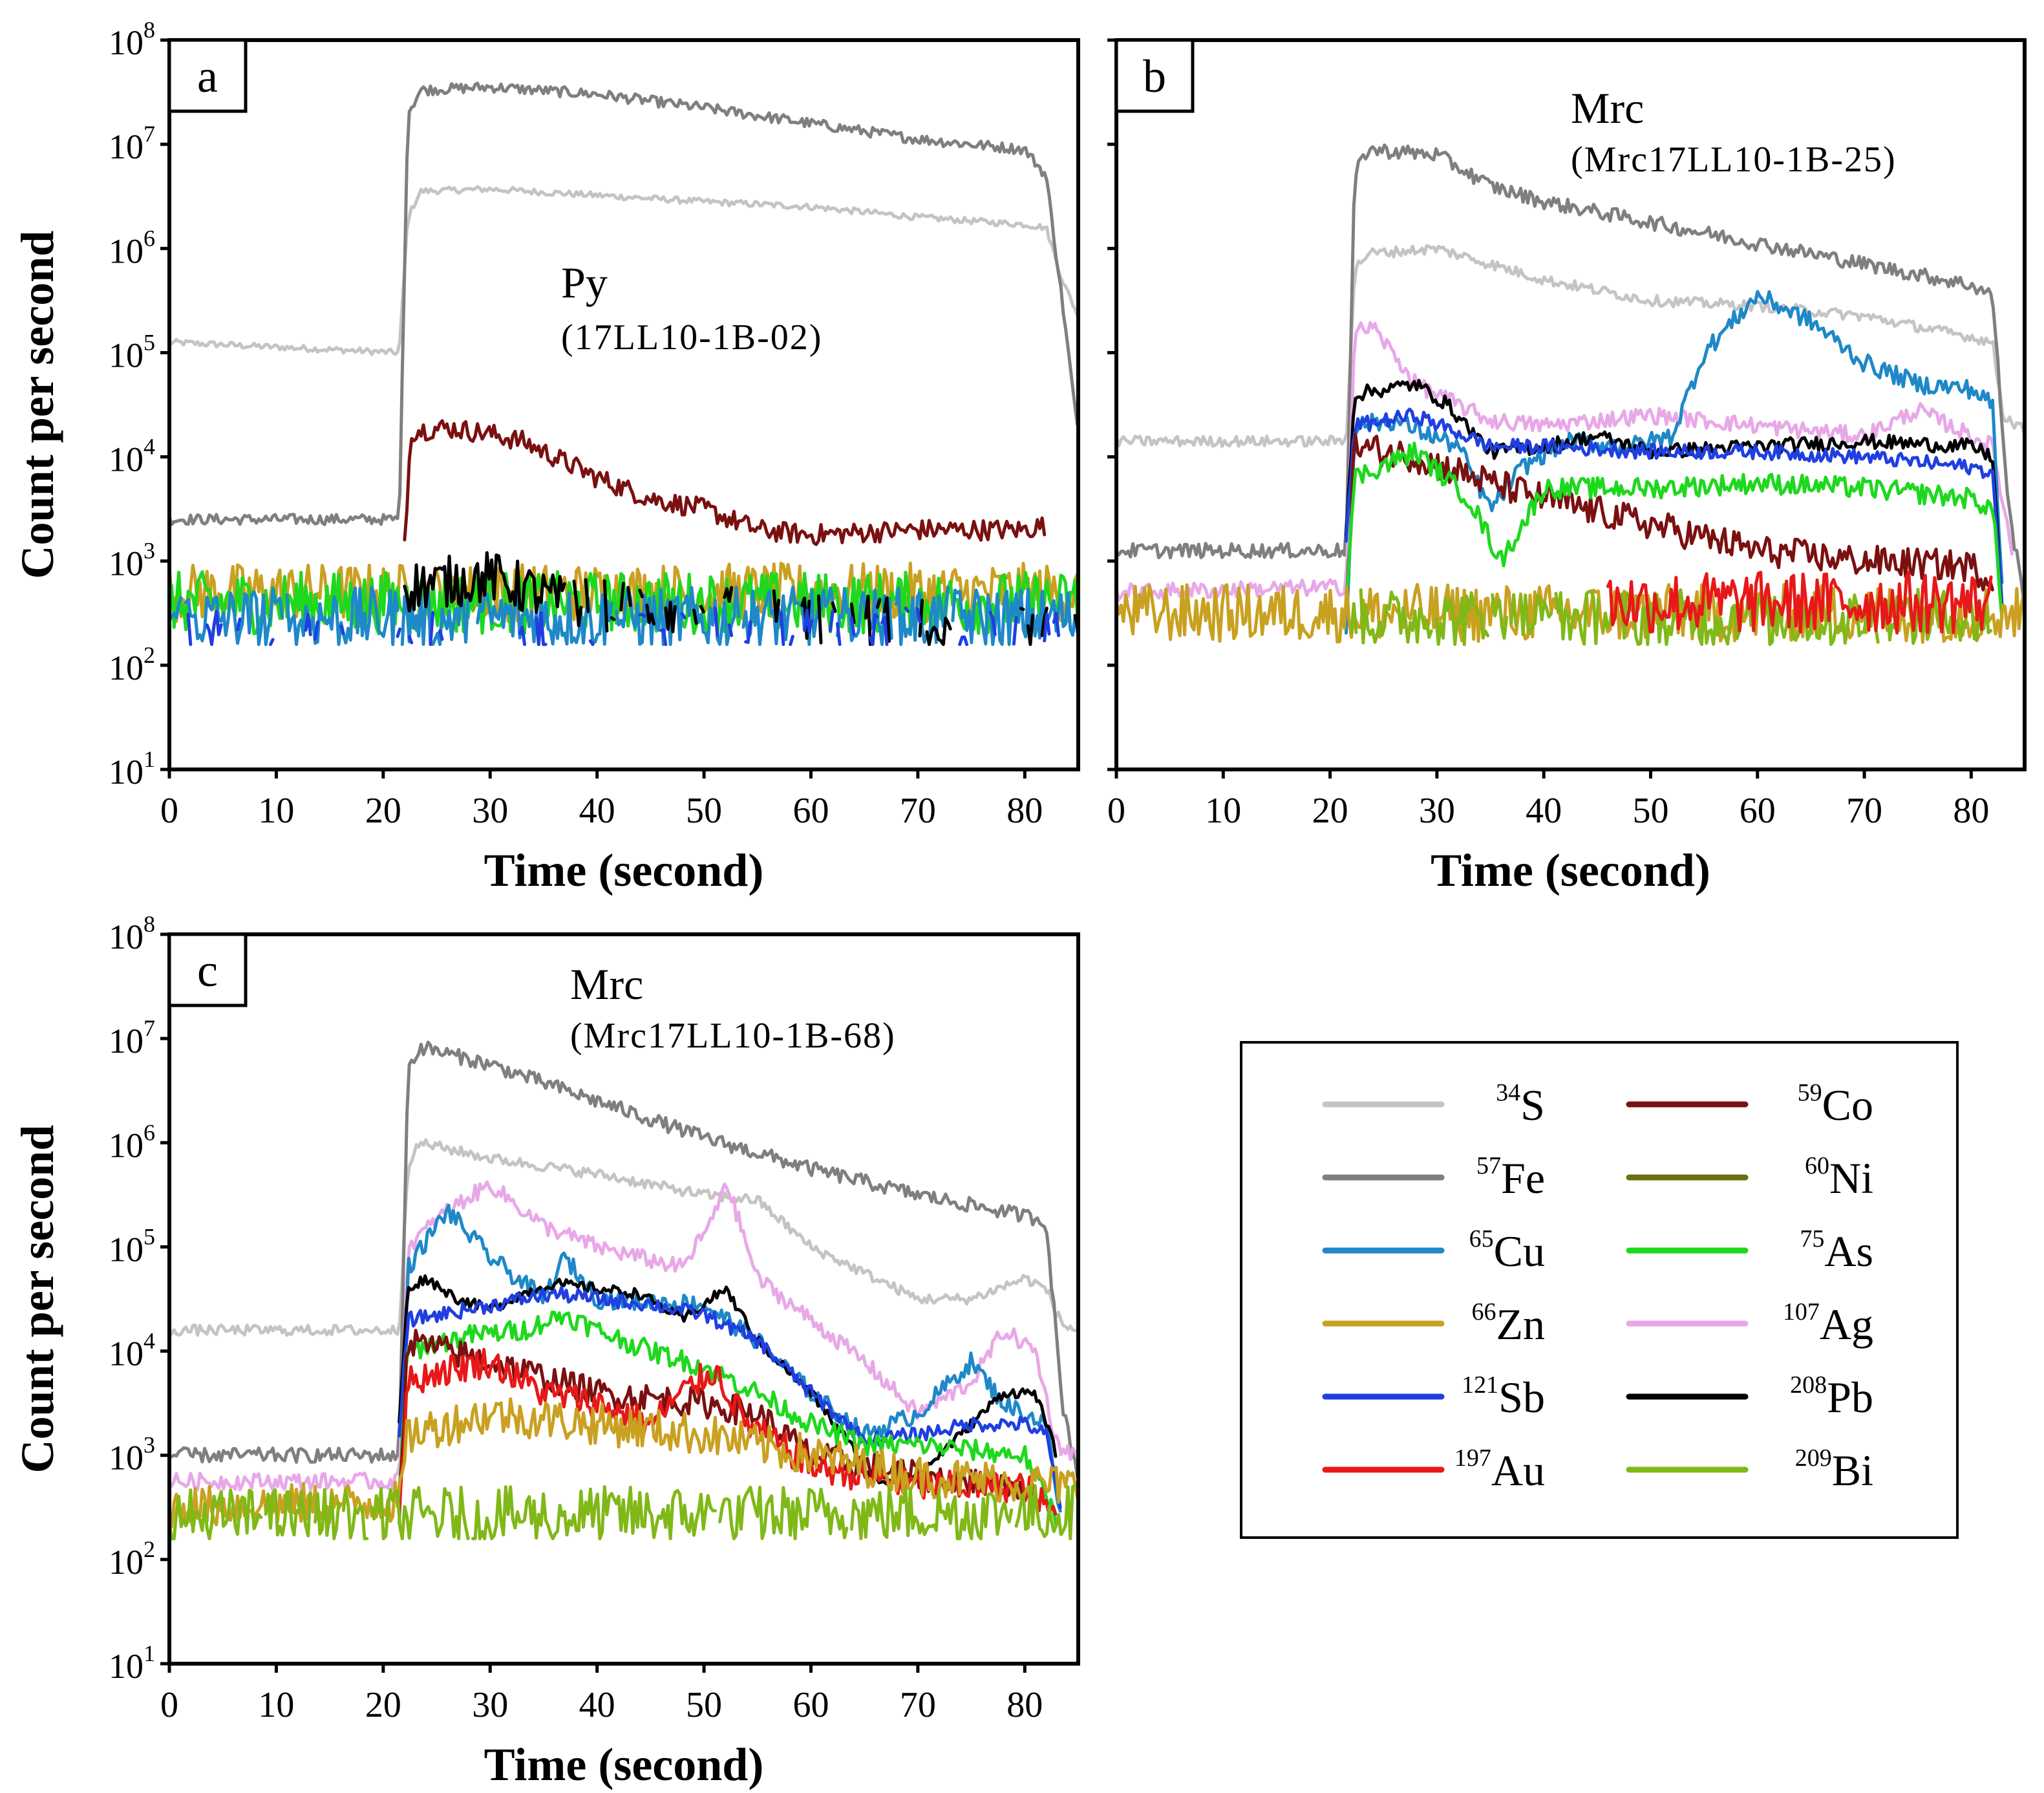  I want to click on y-tick-label: 10⁵, so click(132, 1246).